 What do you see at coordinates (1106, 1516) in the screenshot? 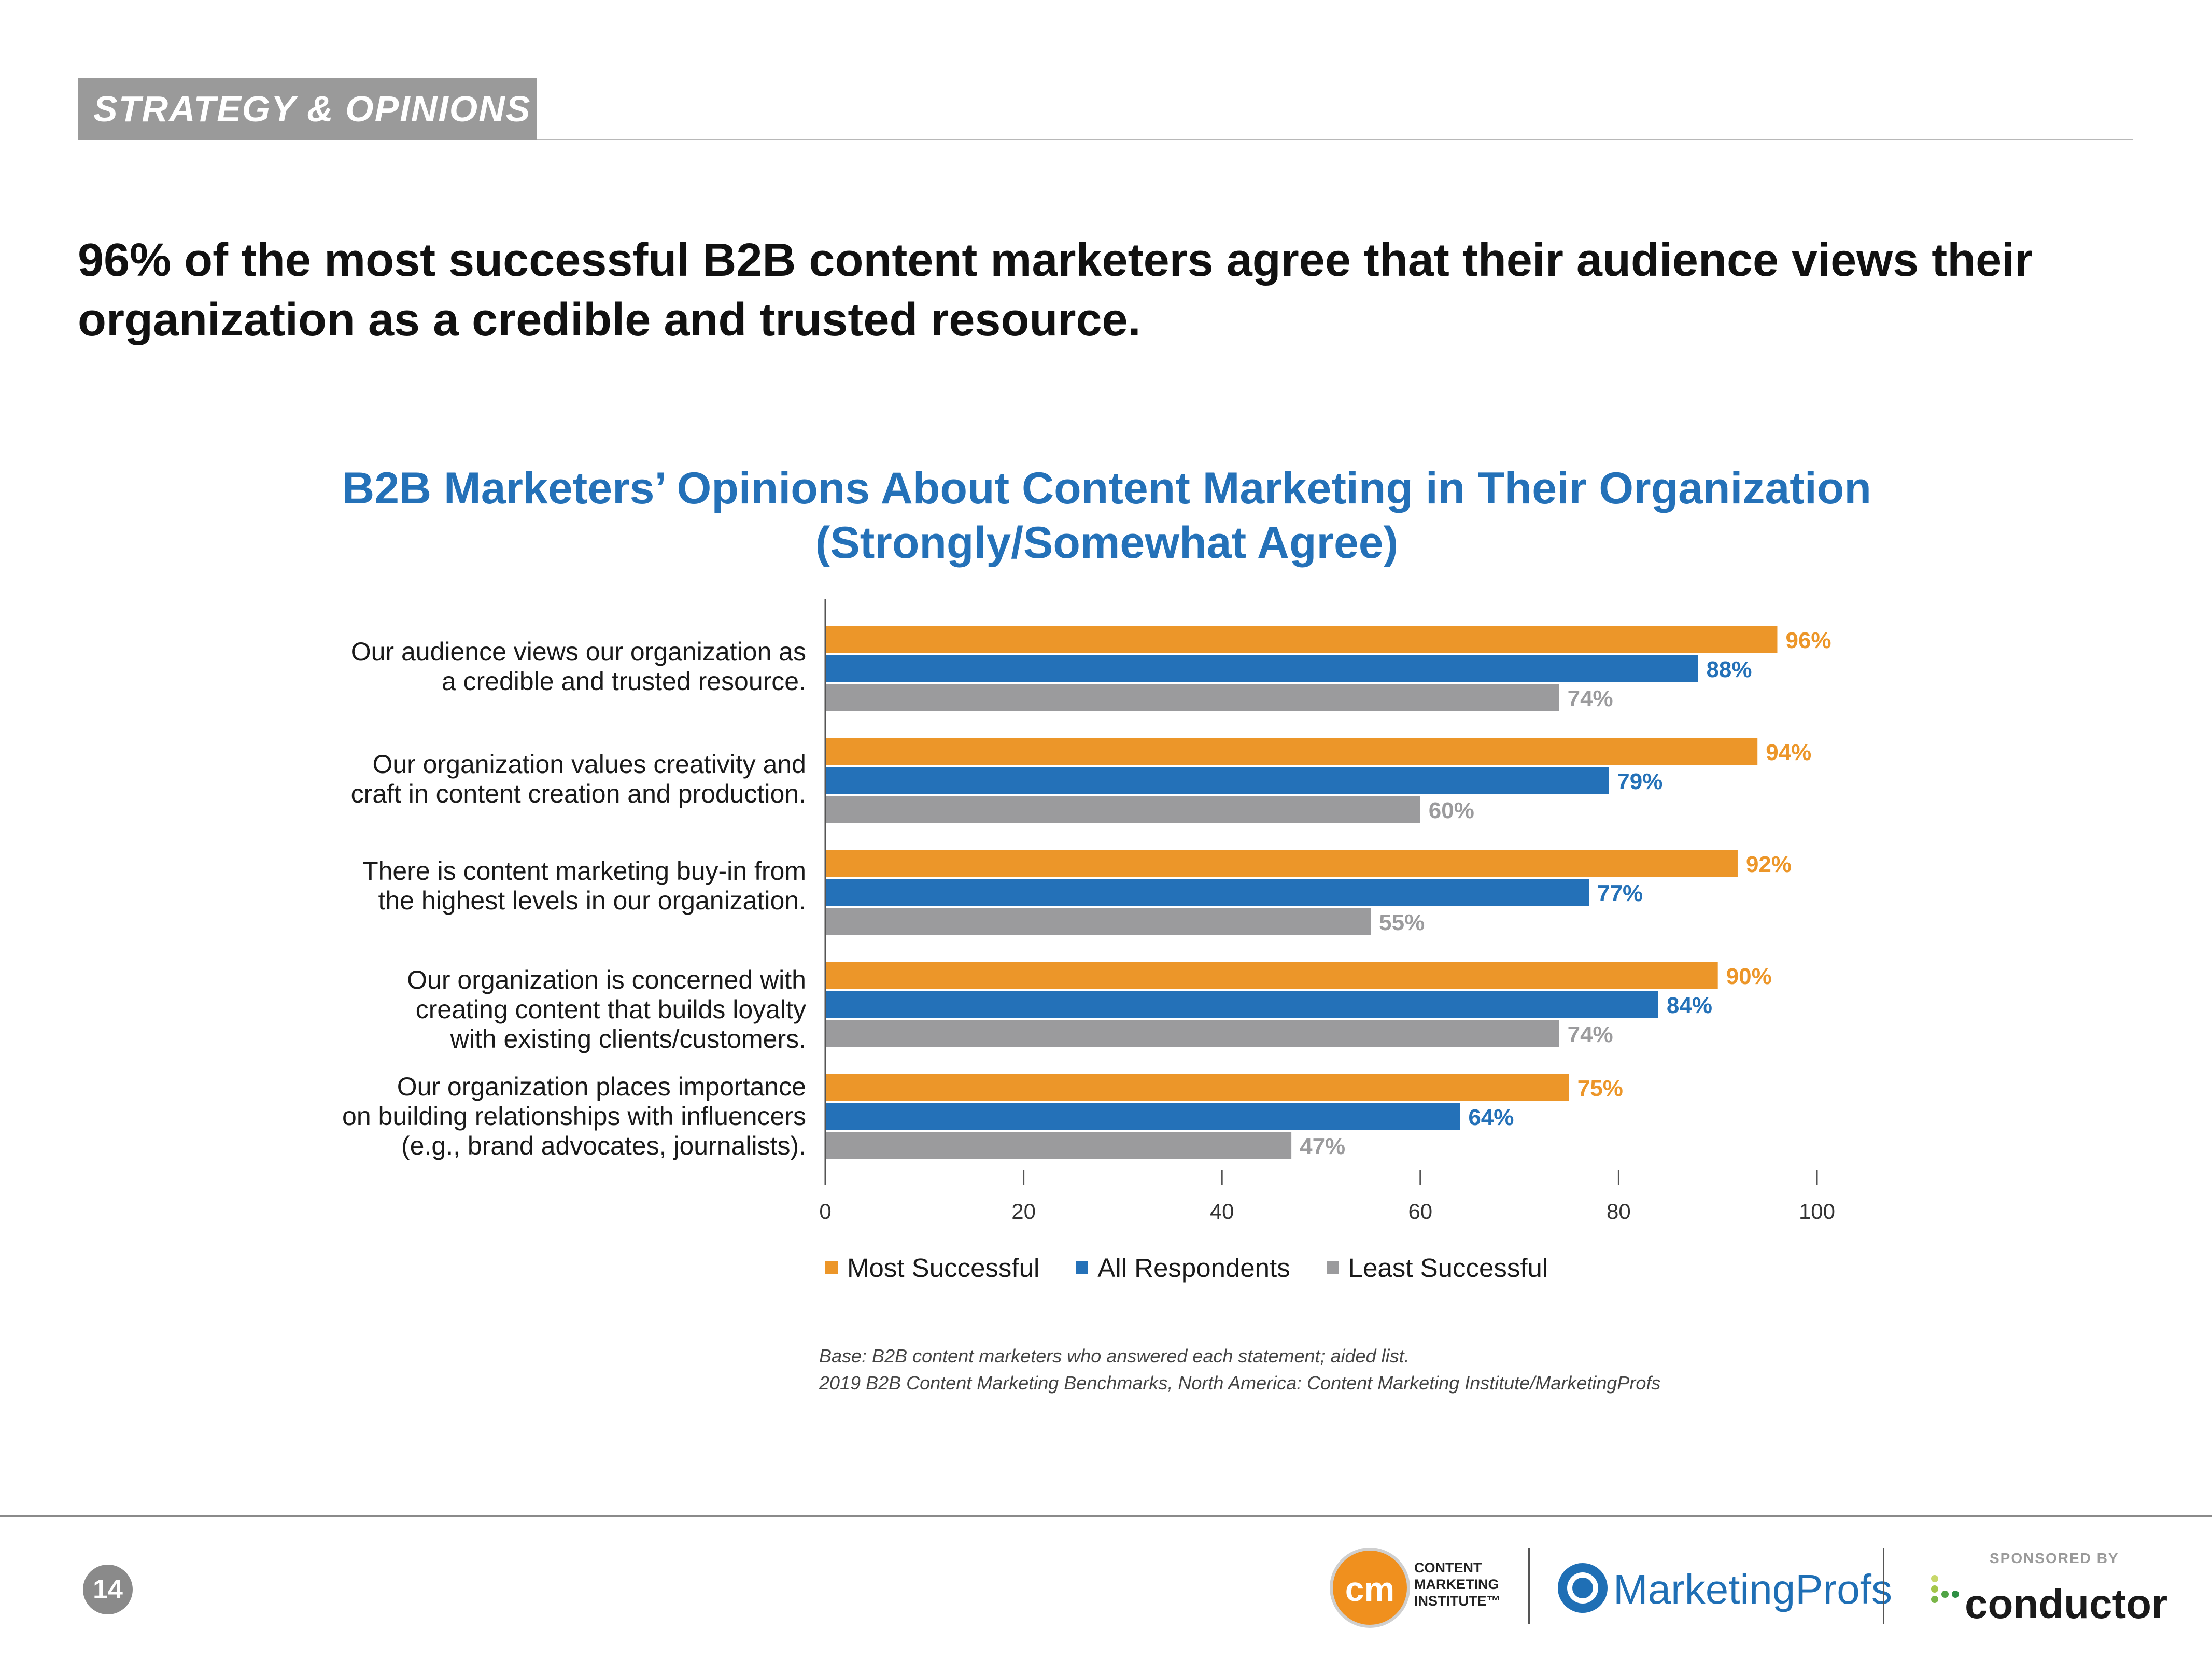
I see `footer-divider` at bounding box center [1106, 1516].